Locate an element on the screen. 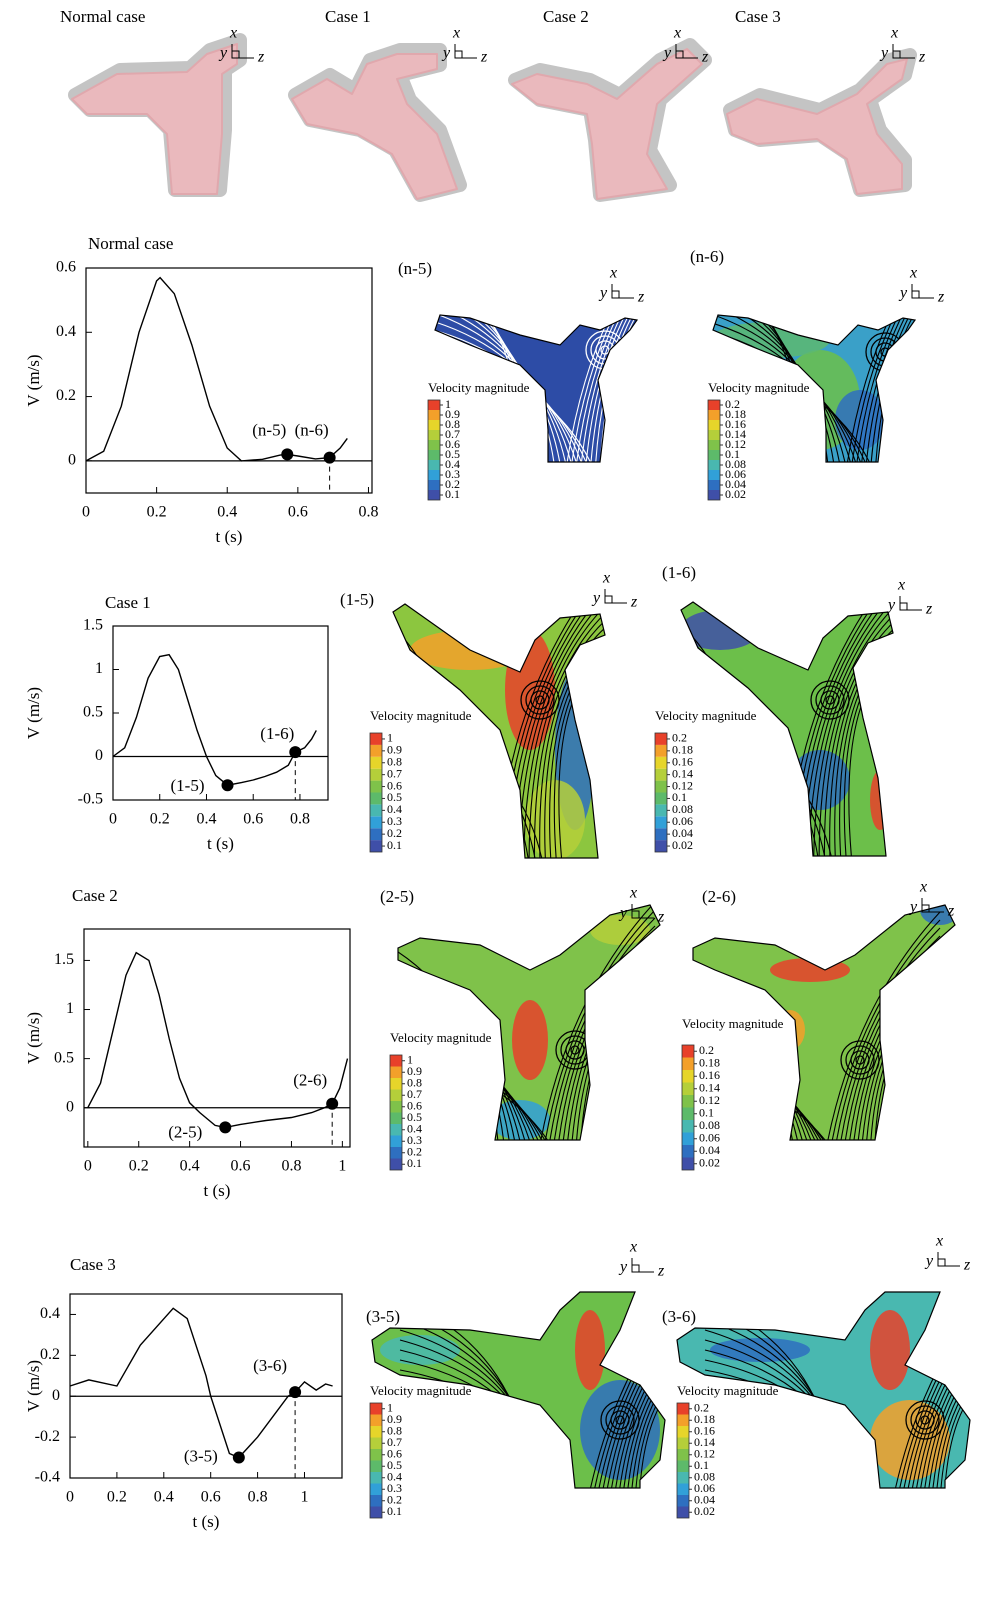 This screenshot has width=1002, height=1617. colorbar-tick-label: 0.06 is located at coordinates (735, 474).